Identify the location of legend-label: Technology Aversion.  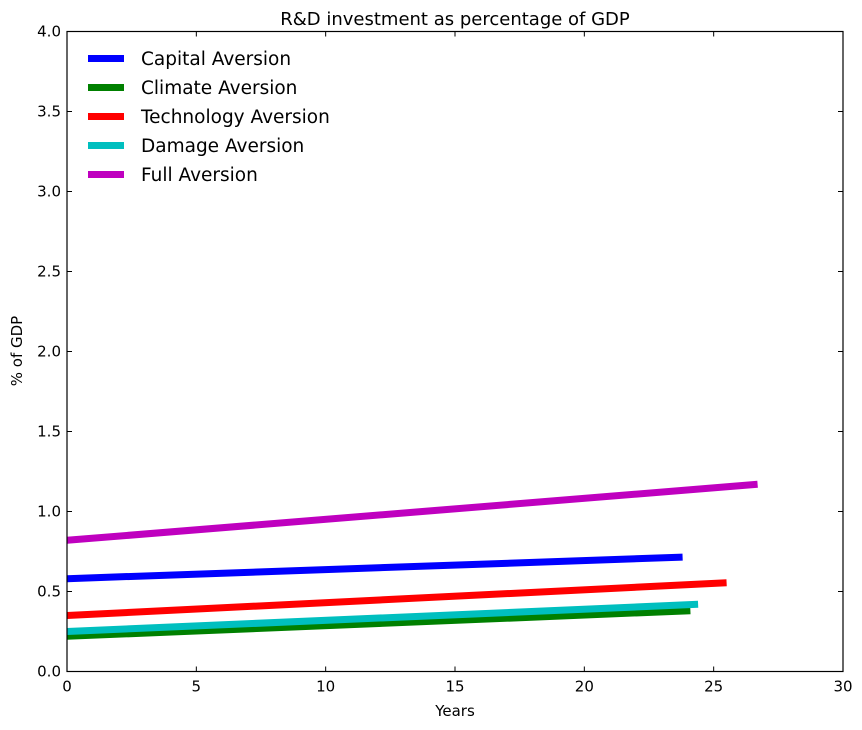
(235, 117).